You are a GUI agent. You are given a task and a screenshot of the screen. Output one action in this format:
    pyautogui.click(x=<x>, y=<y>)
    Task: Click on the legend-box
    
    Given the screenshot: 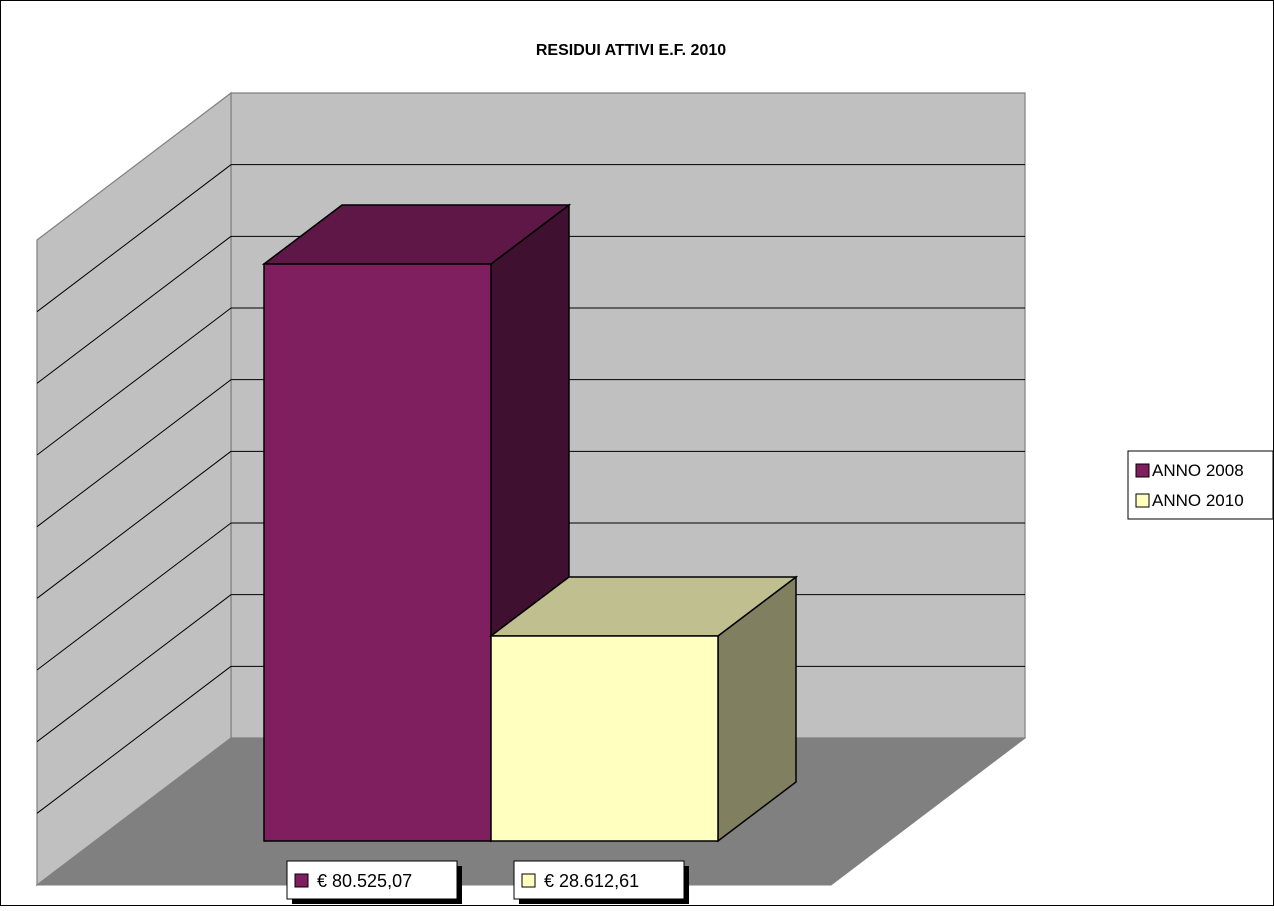 What is the action you would take?
    pyautogui.click(x=1200, y=485)
    